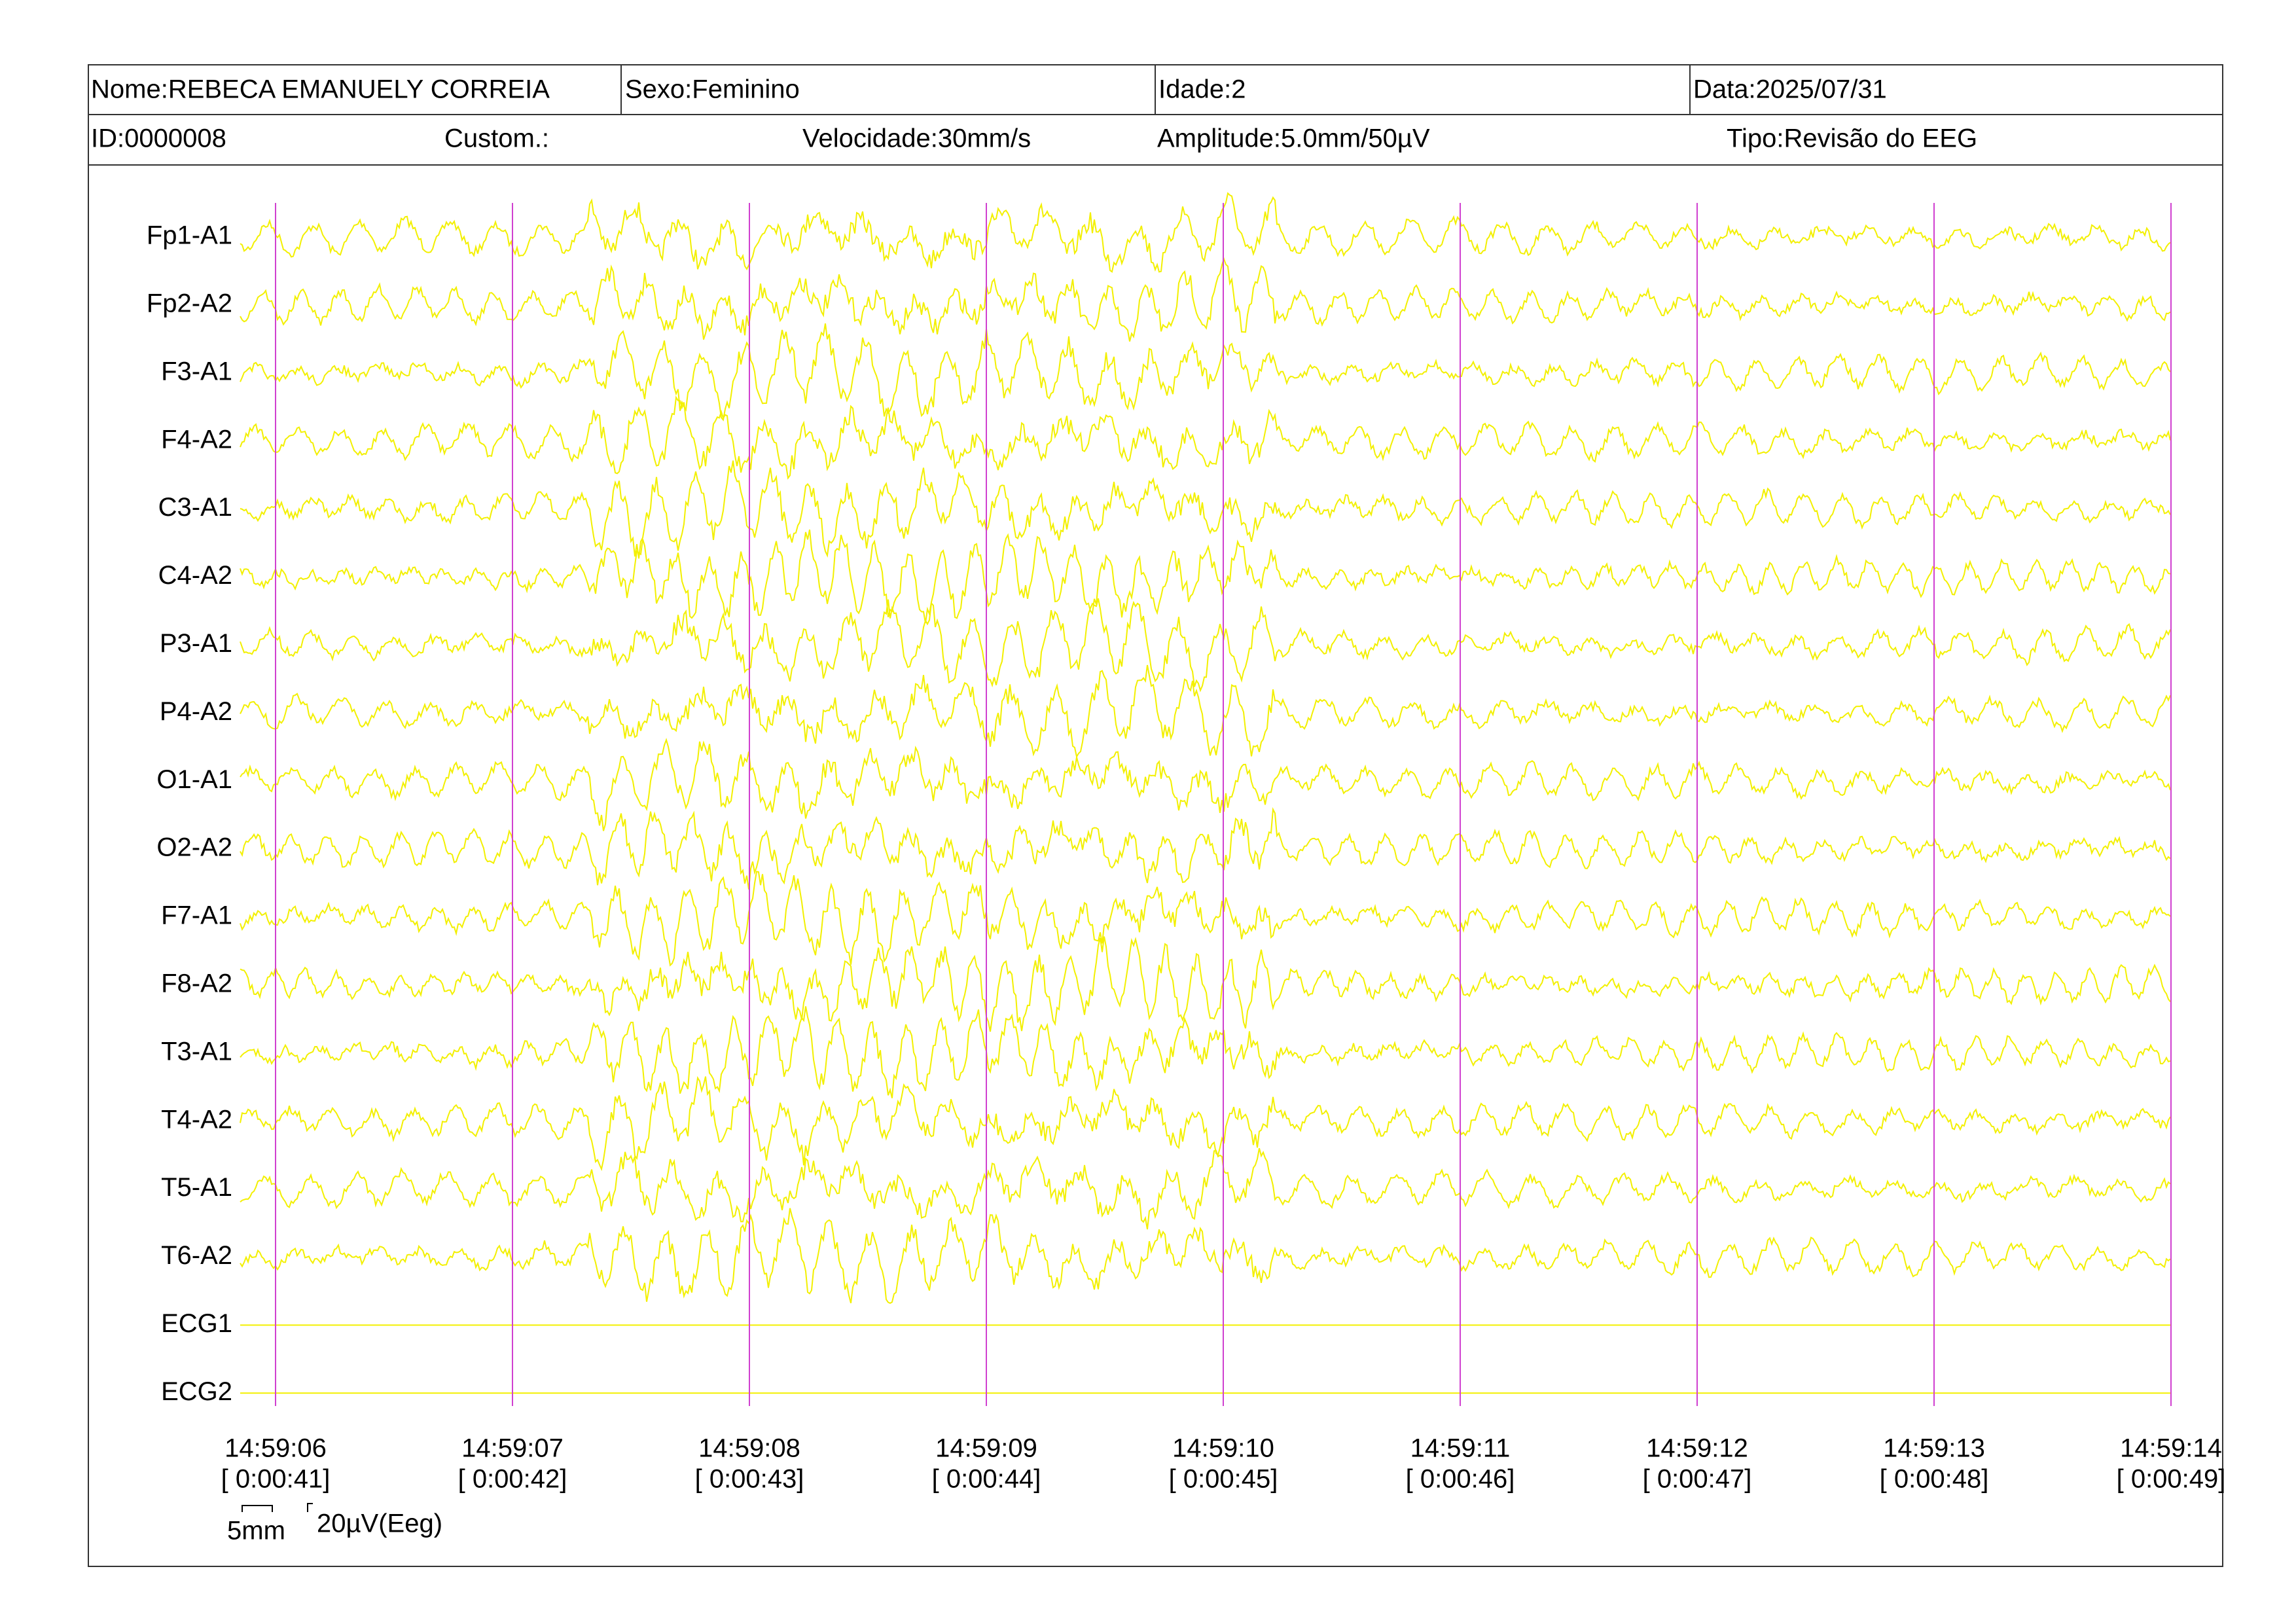  What do you see at coordinates (1852, 138) in the screenshot?
I see `exam-type: Tipo:Revisão do EEG` at bounding box center [1852, 138].